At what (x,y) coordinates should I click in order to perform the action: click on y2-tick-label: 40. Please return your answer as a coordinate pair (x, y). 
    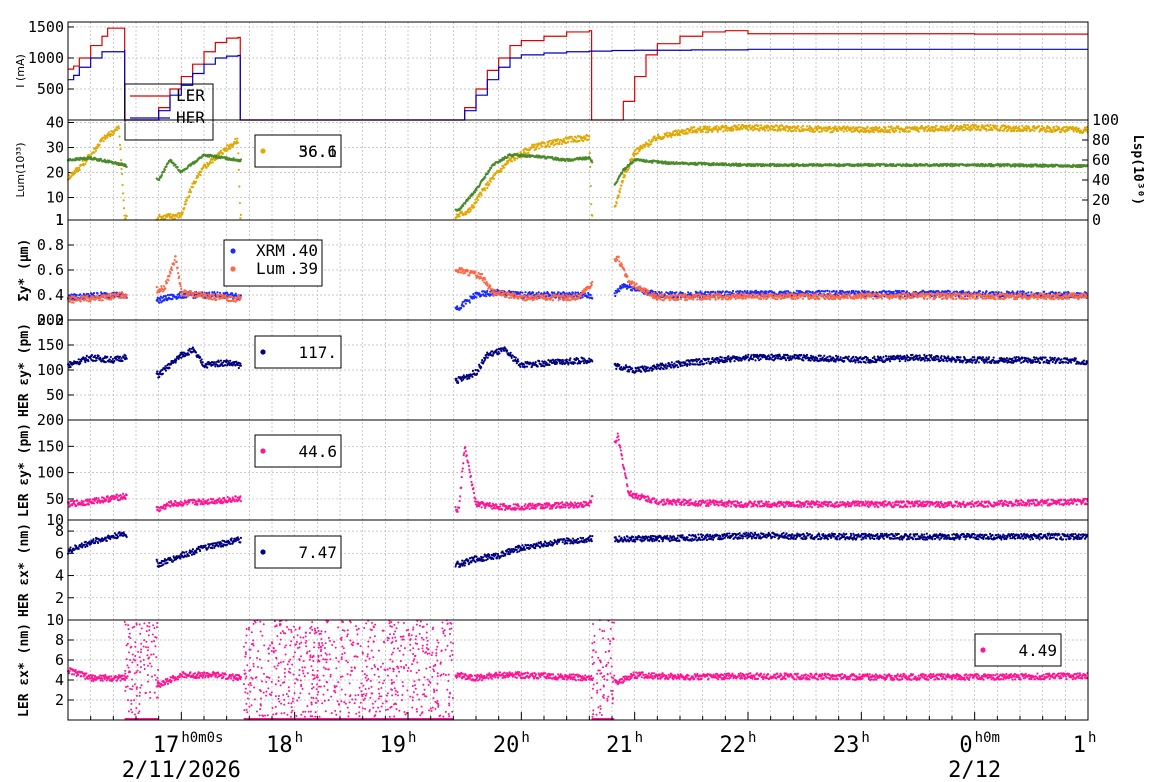
    Looking at the image, I should click on (1101, 180).